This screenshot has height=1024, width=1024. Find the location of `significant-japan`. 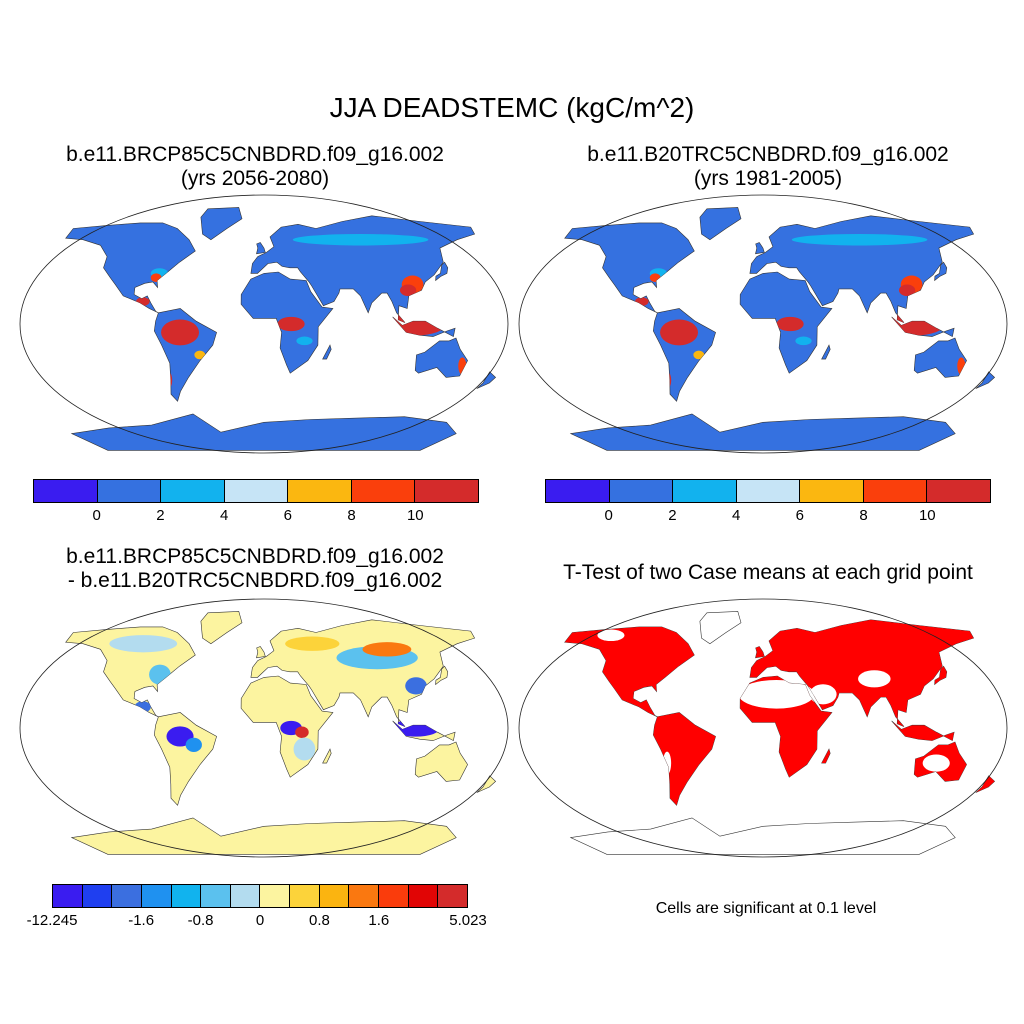

significant-japan is located at coordinates (940, 675).